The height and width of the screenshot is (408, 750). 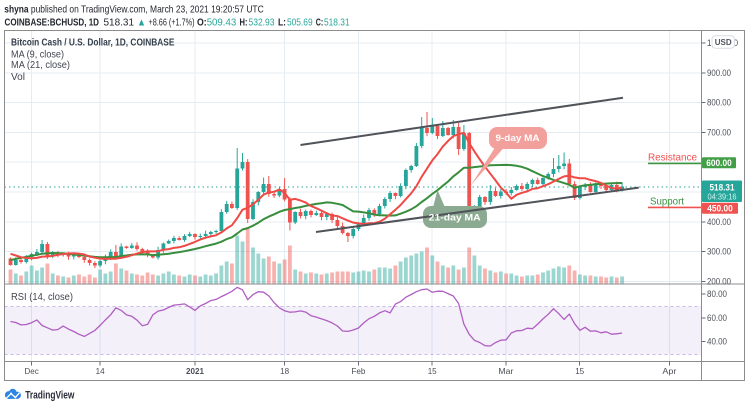 I want to click on svg-text: 505.69, so click(x=300, y=23).